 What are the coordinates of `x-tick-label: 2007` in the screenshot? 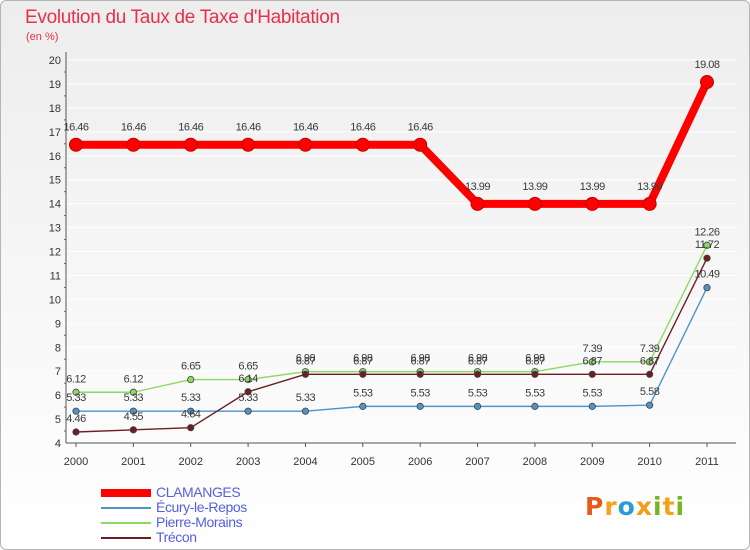 It's located at (477, 462).